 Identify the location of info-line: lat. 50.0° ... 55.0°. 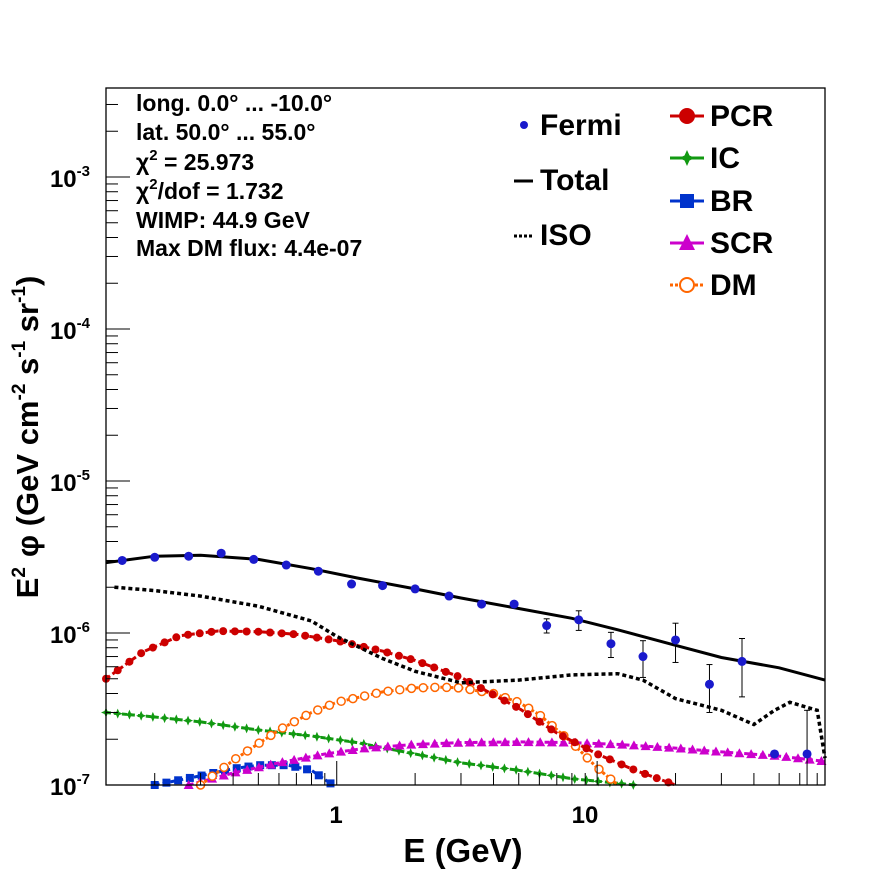
(226, 132).